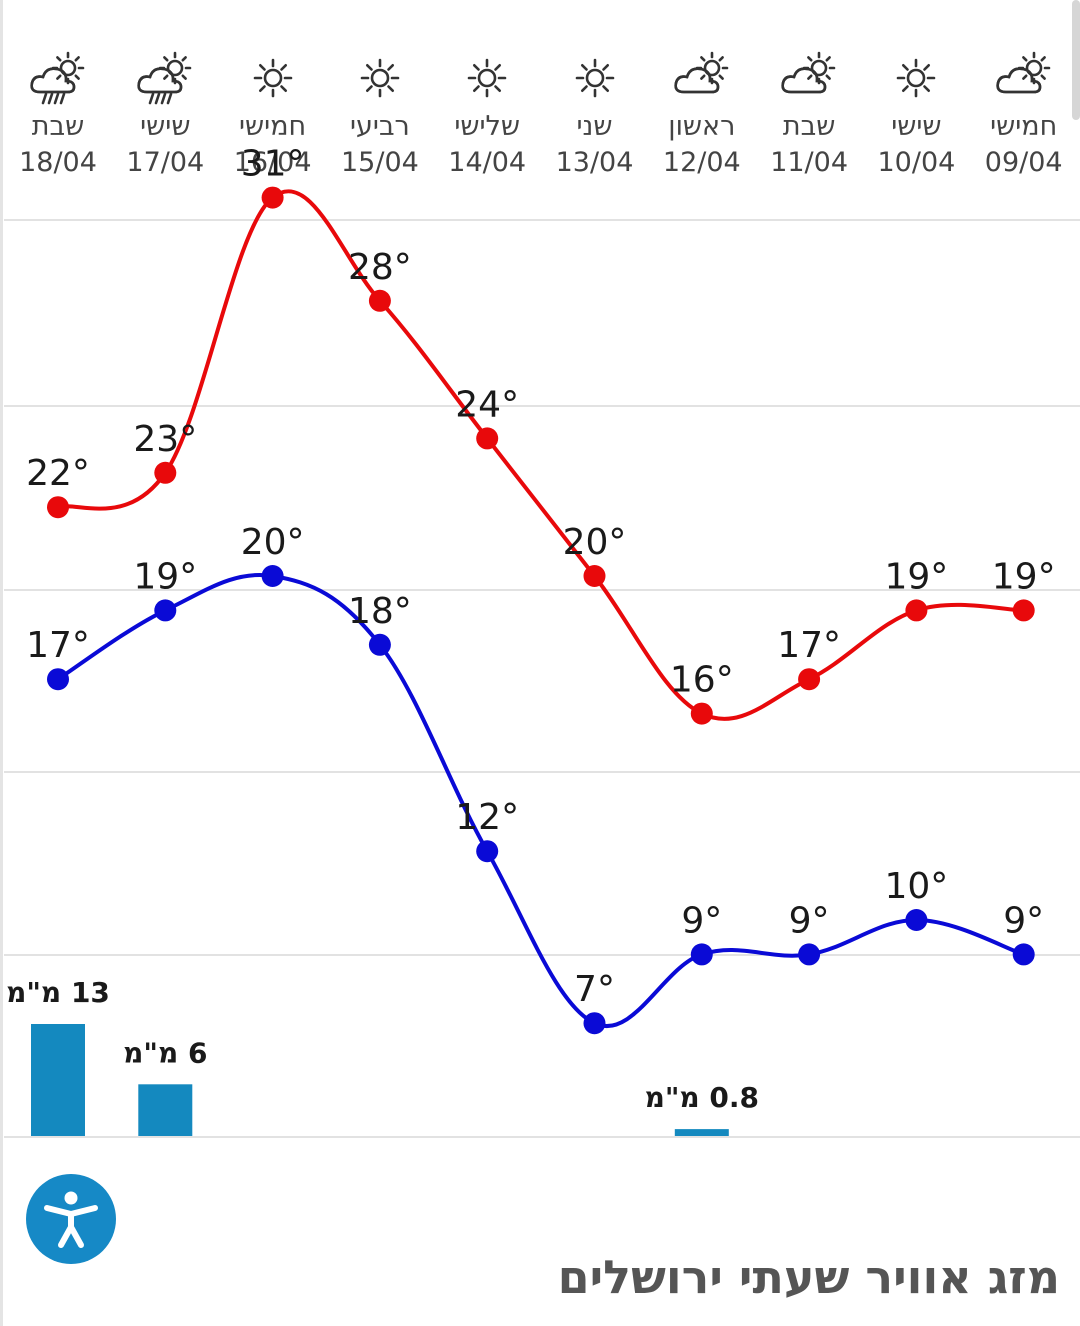 The image size is (1080, 1326). I want to click on day-column: שבת 11/04, so click(809, 116).